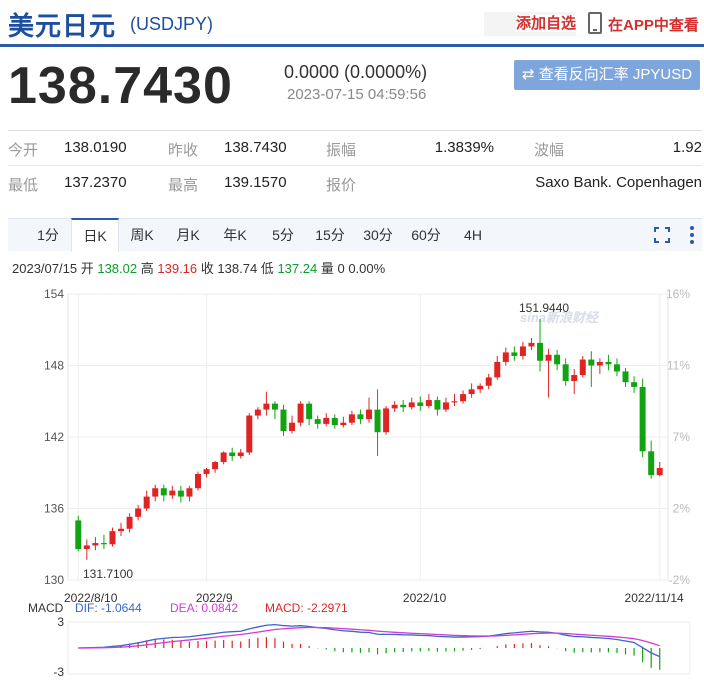  Describe the element at coordinates (662, 235) in the screenshot. I see `fullscreen-icon` at that location.